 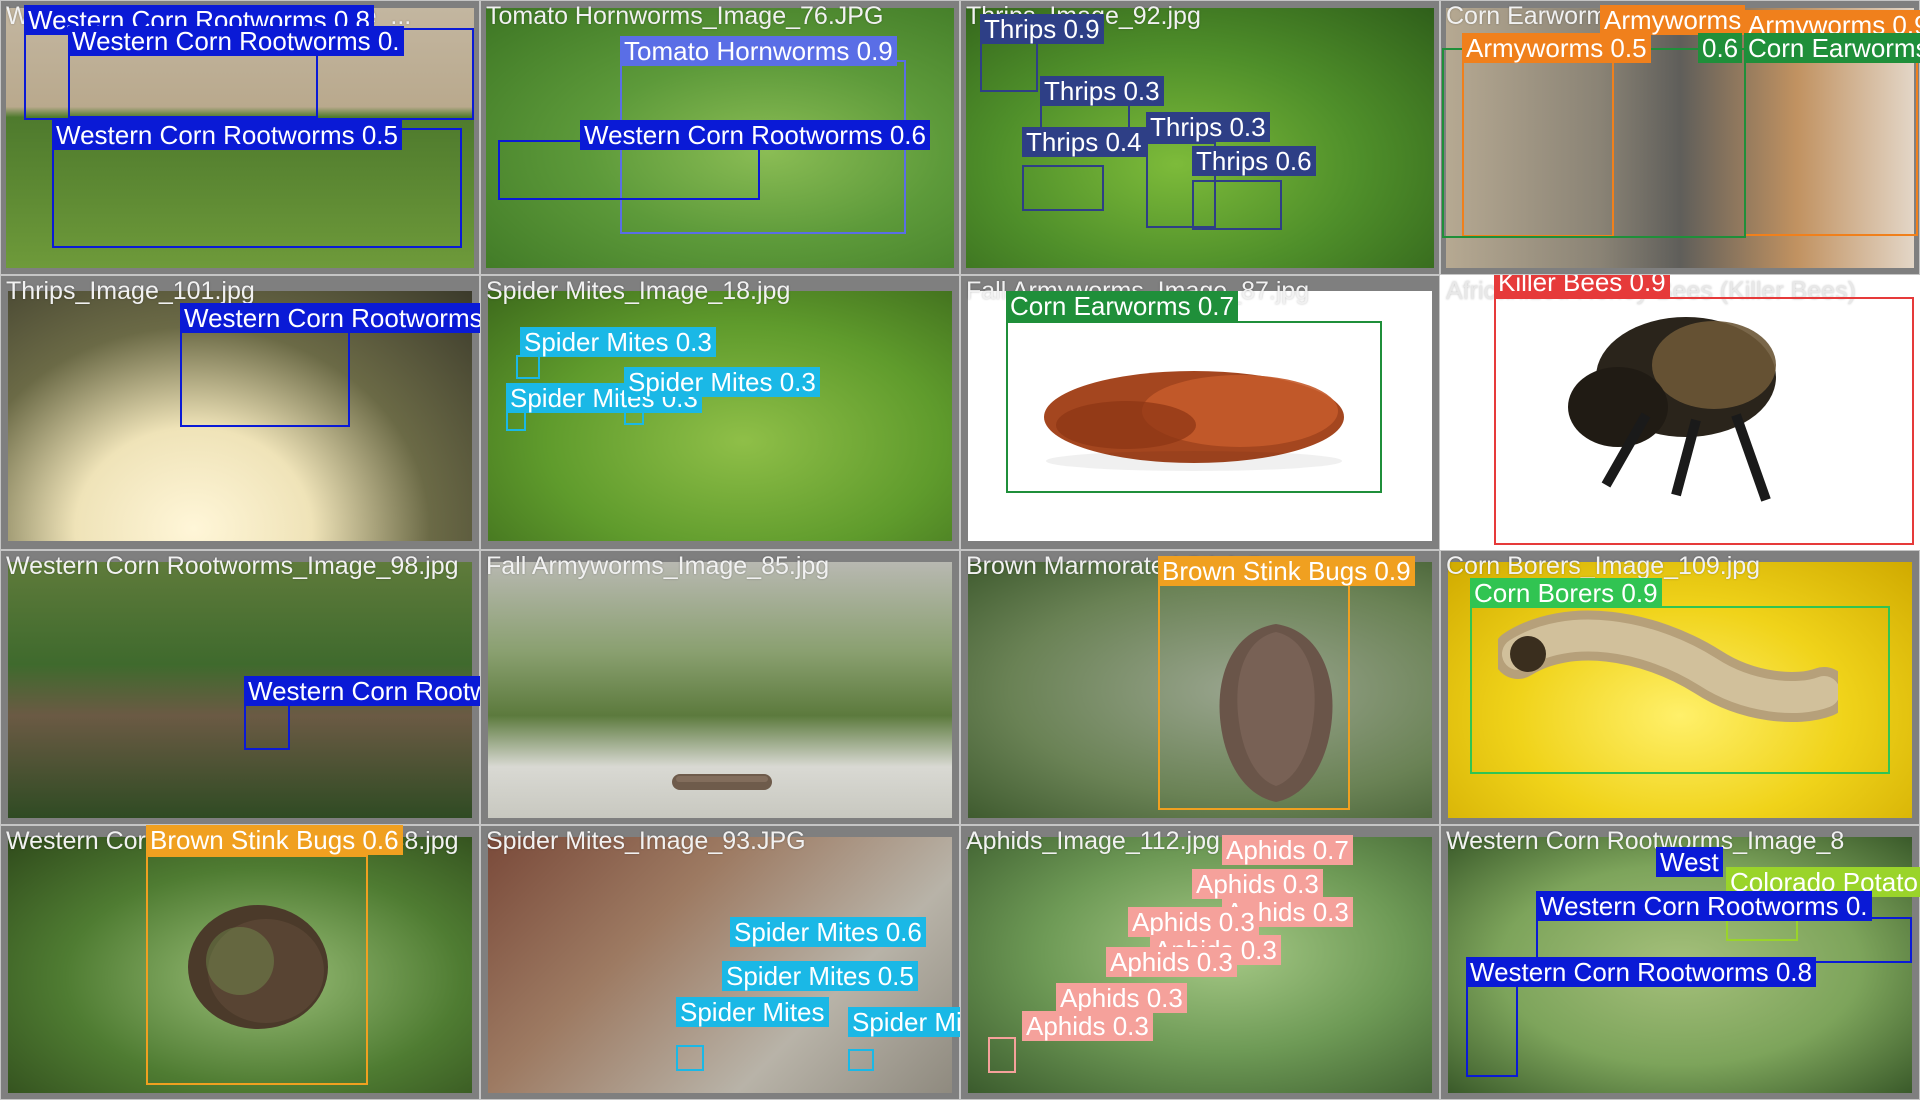 What do you see at coordinates (820, 976) in the screenshot?
I see `bbox-label: Spider Mites 0.5` at bounding box center [820, 976].